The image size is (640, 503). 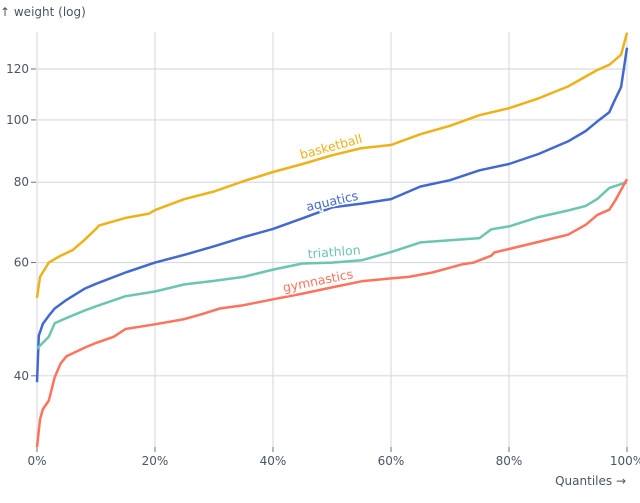 What do you see at coordinates (625, 461) in the screenshot?
I see `x-tick-label: 100%` at bounding box center [625, 461].